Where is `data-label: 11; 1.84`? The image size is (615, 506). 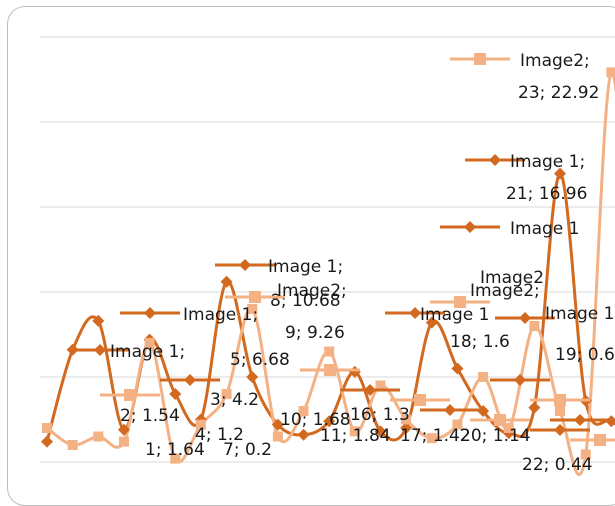
data-label: 11; 1.84 is located at coordinates (355, 436).